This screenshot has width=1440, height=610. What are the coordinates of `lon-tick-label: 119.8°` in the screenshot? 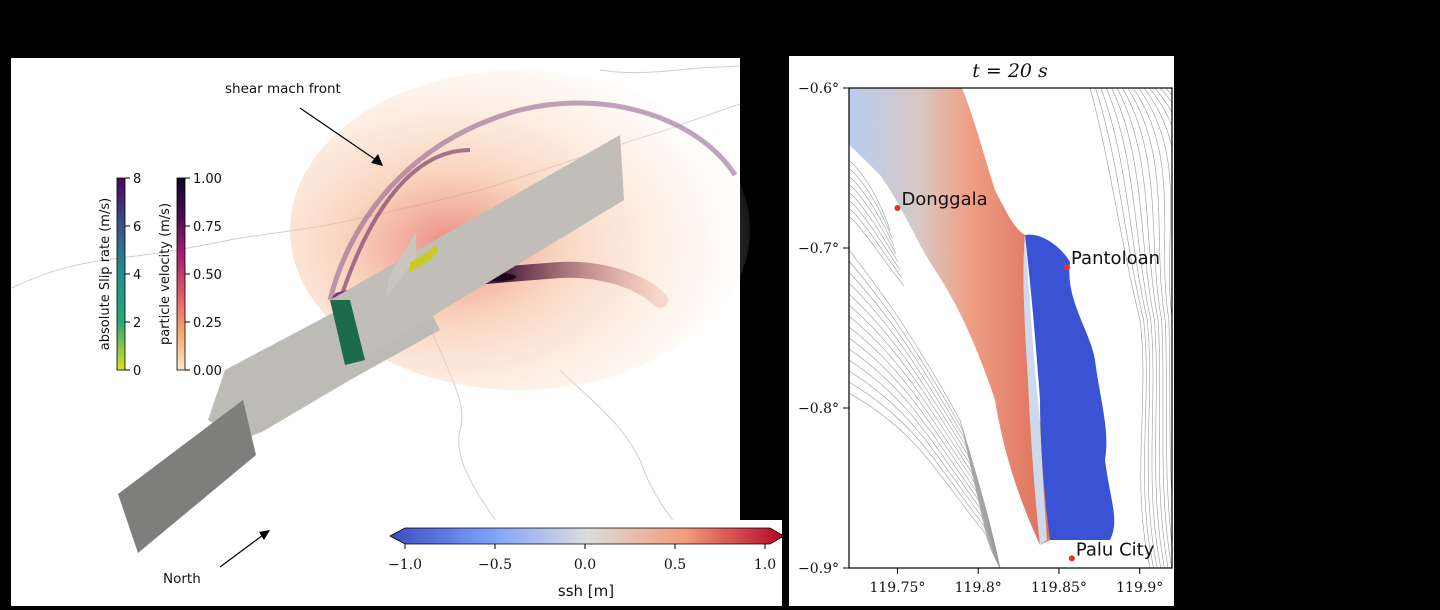 It's located at (978, 588).